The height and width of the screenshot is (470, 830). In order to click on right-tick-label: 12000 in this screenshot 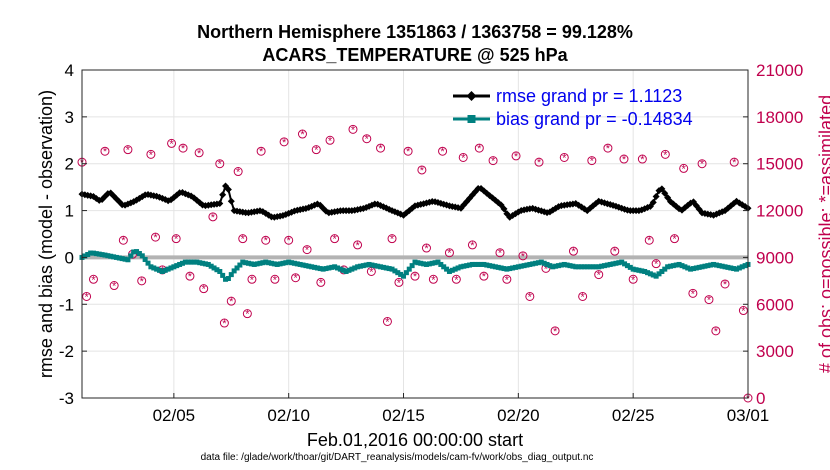, I will do `click(779, 211)`.